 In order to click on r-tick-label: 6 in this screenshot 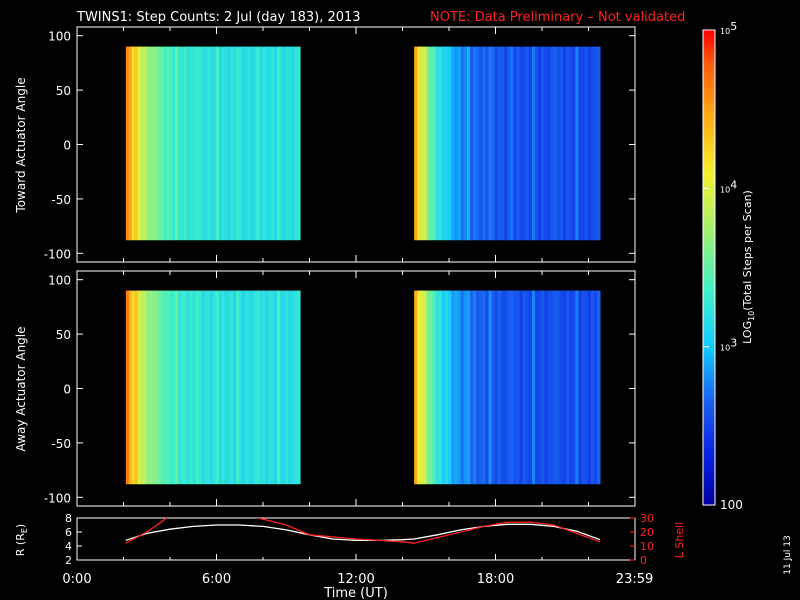, I will do `click(68, 532)`.